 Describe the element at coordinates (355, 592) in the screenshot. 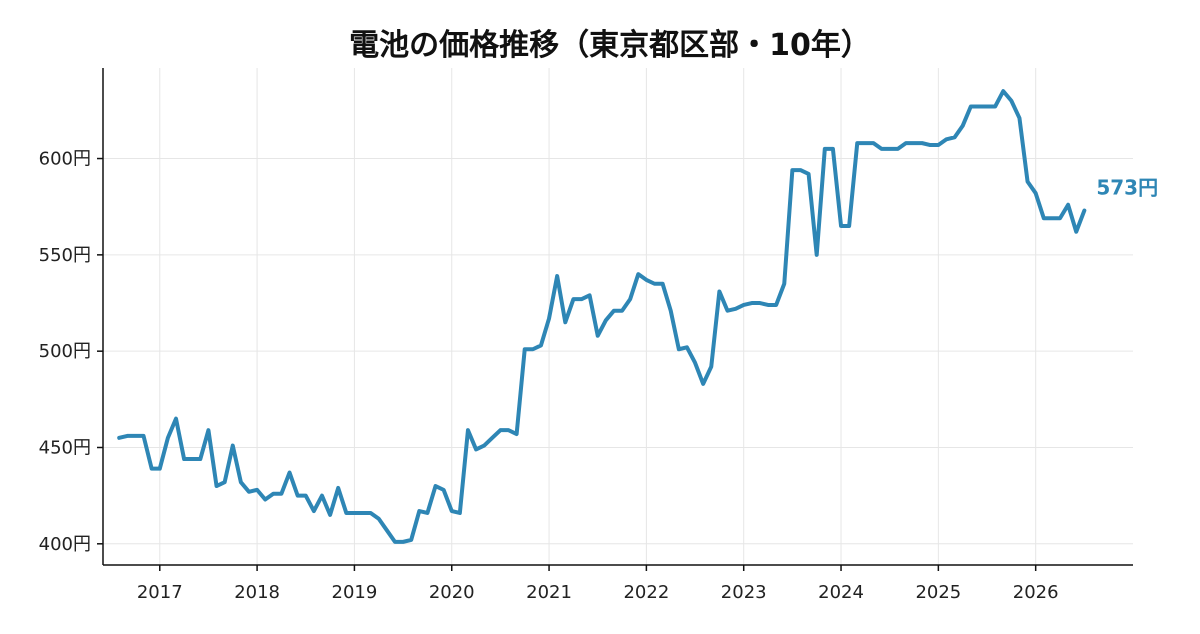

I see `x-tick-label: 2019` at that location.